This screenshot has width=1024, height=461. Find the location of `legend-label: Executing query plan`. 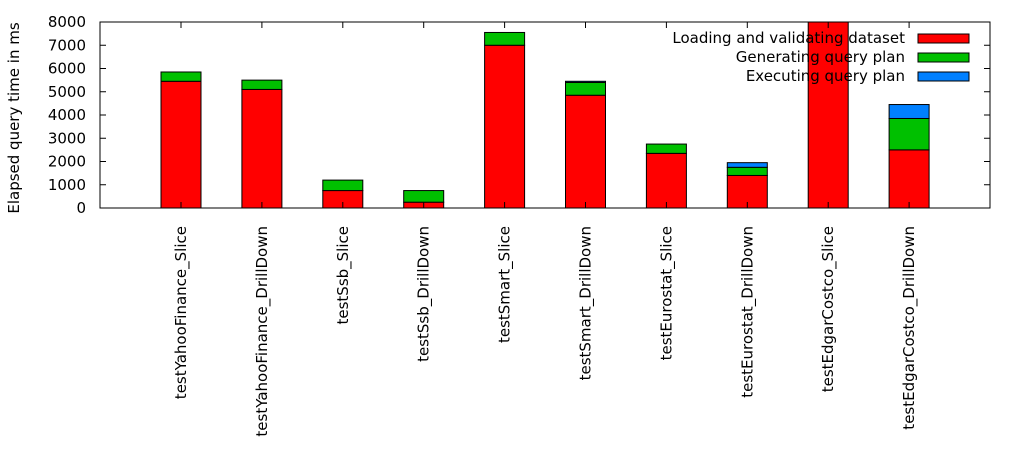

legend-label: Executing query plan is located at coordinates (825, 76).